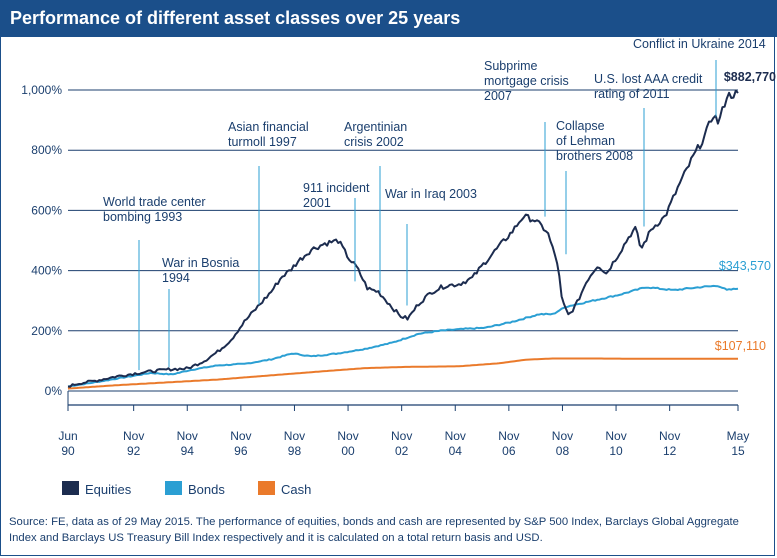  I want to click on y-tick-label: 200%, so click(46, 331).